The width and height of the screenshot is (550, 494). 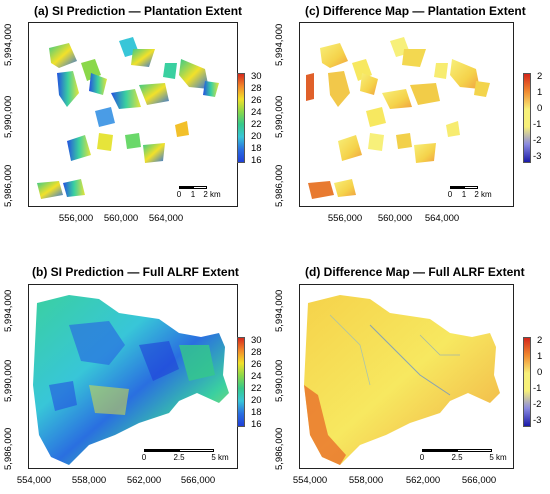 I want to click on alrf-extent, so click(x=131, y=380).